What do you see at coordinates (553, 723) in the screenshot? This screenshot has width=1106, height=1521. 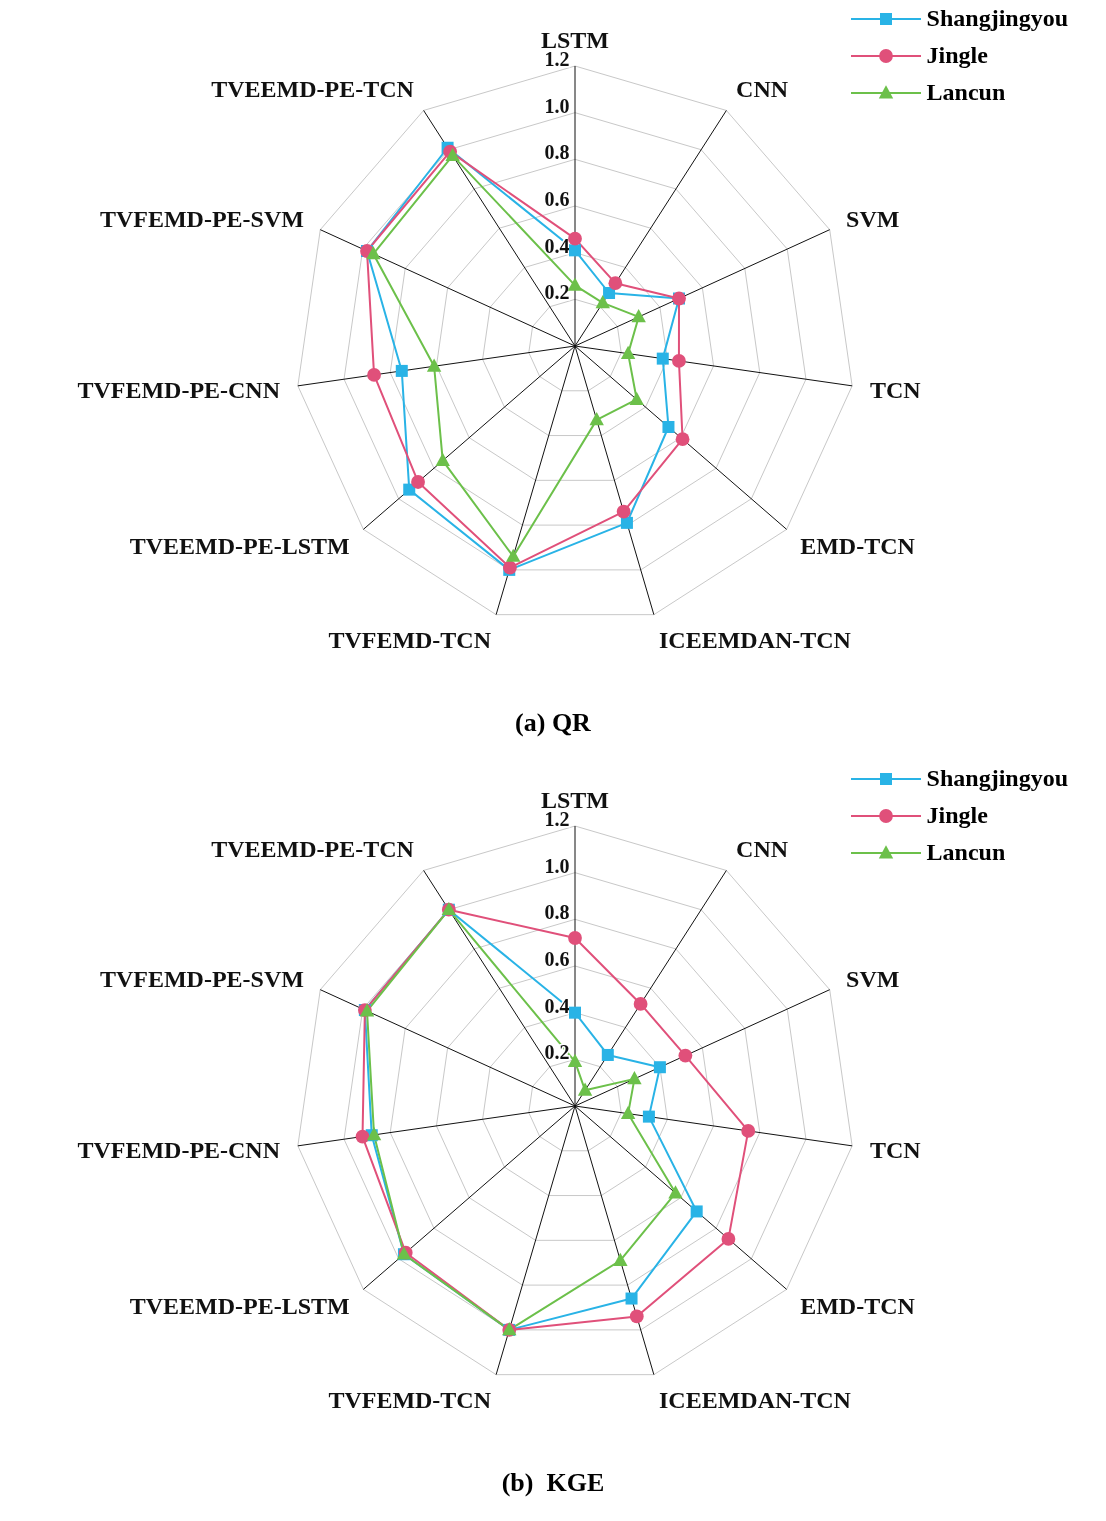 I see `text: (a) QR` at bounding box center [553, 723].